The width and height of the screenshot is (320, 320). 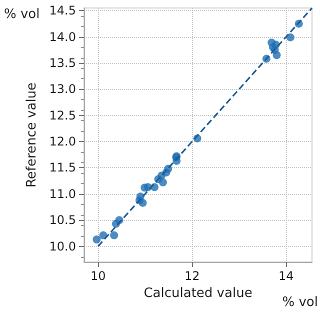 What do you see at coordinates (198, 293) in the screenshot?
I see `x-axis-title: Calculated value` at bounding box center [198, 293].